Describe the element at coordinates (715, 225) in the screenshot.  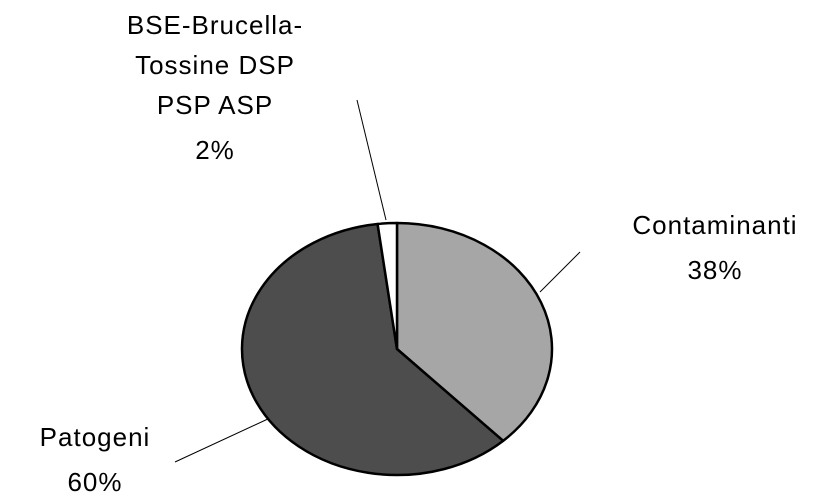
I see `slice-label: Contaminanti` at that location.